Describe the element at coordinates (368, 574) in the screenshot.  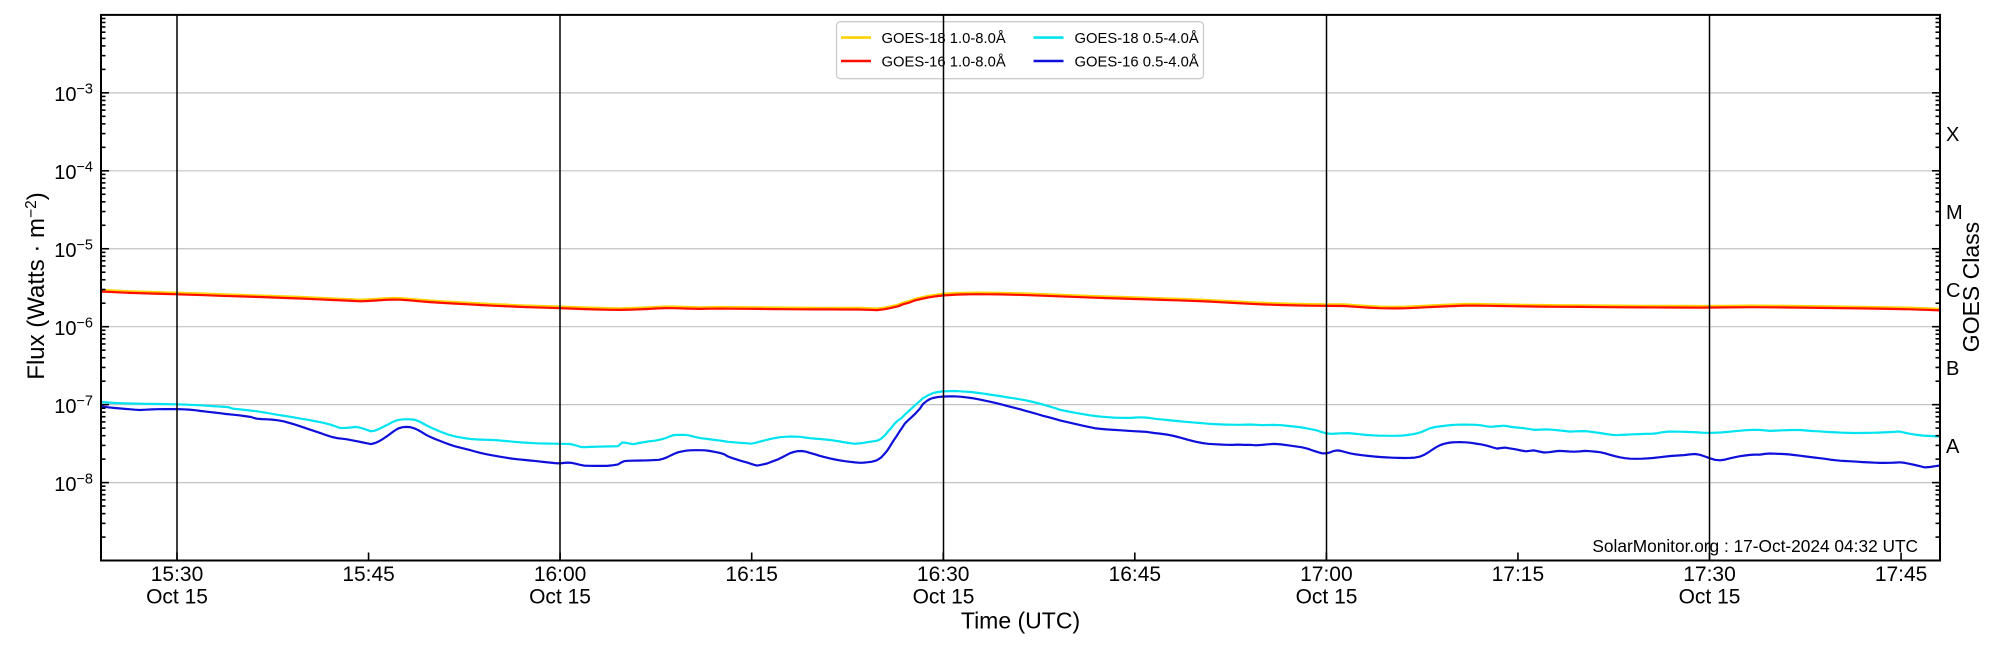
I see `svg-text: 15:45` at that location.